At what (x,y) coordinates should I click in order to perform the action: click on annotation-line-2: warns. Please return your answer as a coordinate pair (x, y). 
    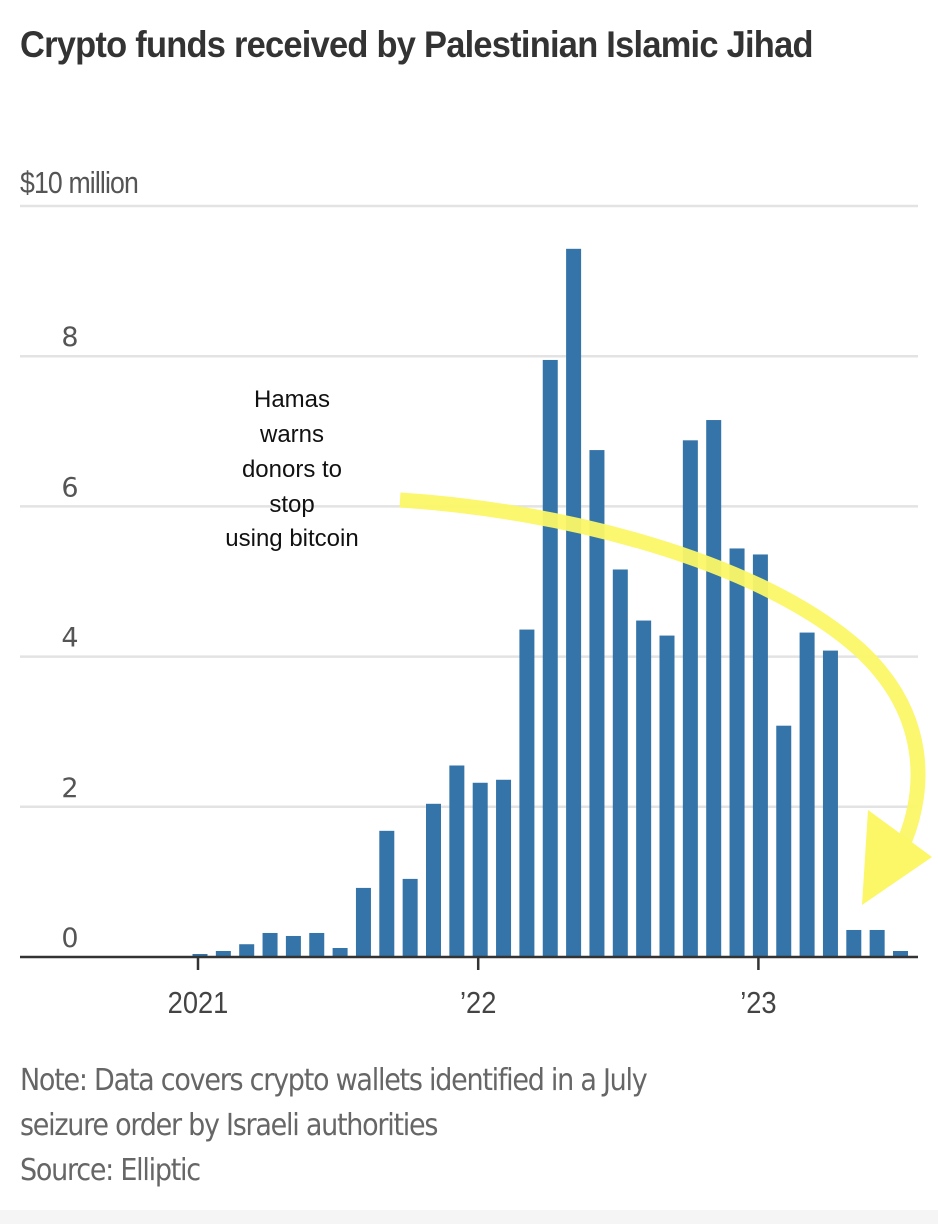
    Looking at the image, I should click on (291, 434).